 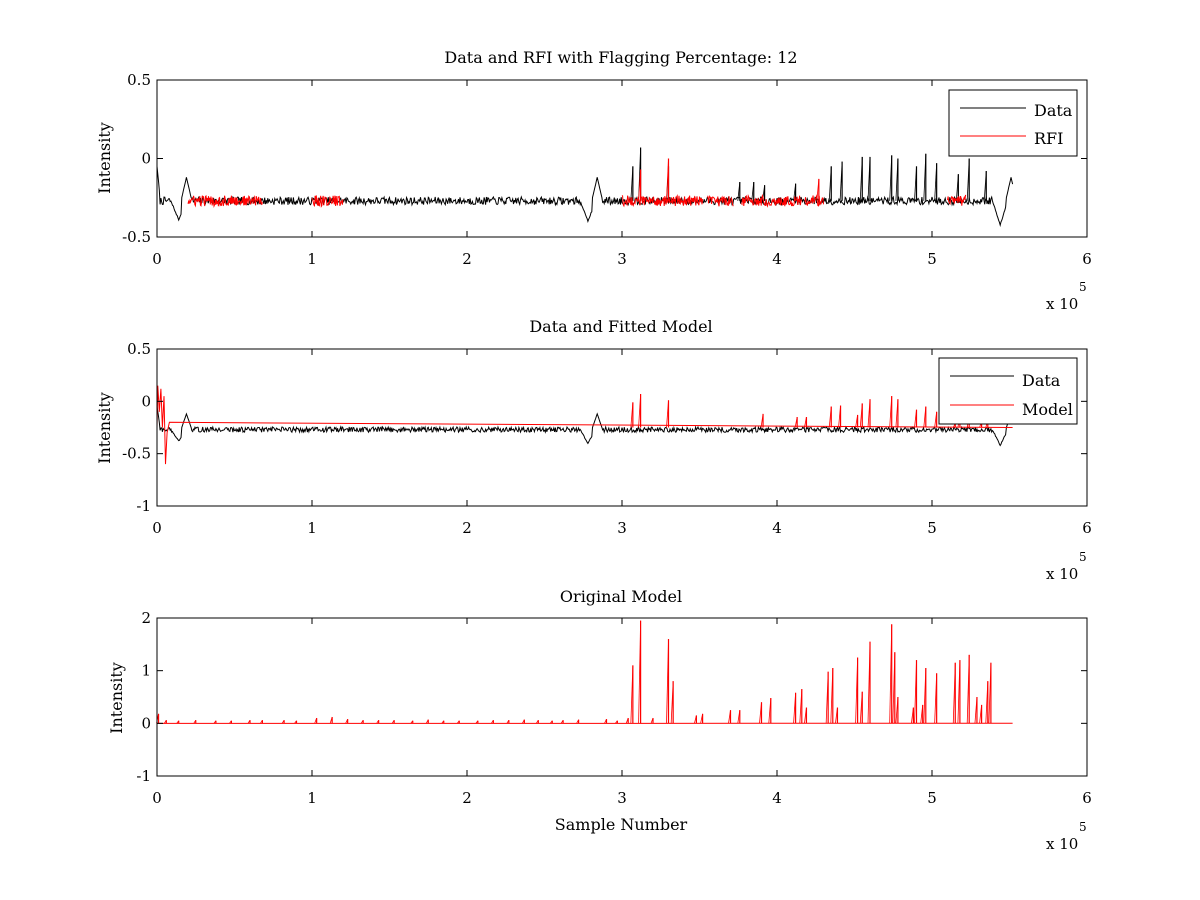 I want to click on series-original-model, so click(x=584, y=672).